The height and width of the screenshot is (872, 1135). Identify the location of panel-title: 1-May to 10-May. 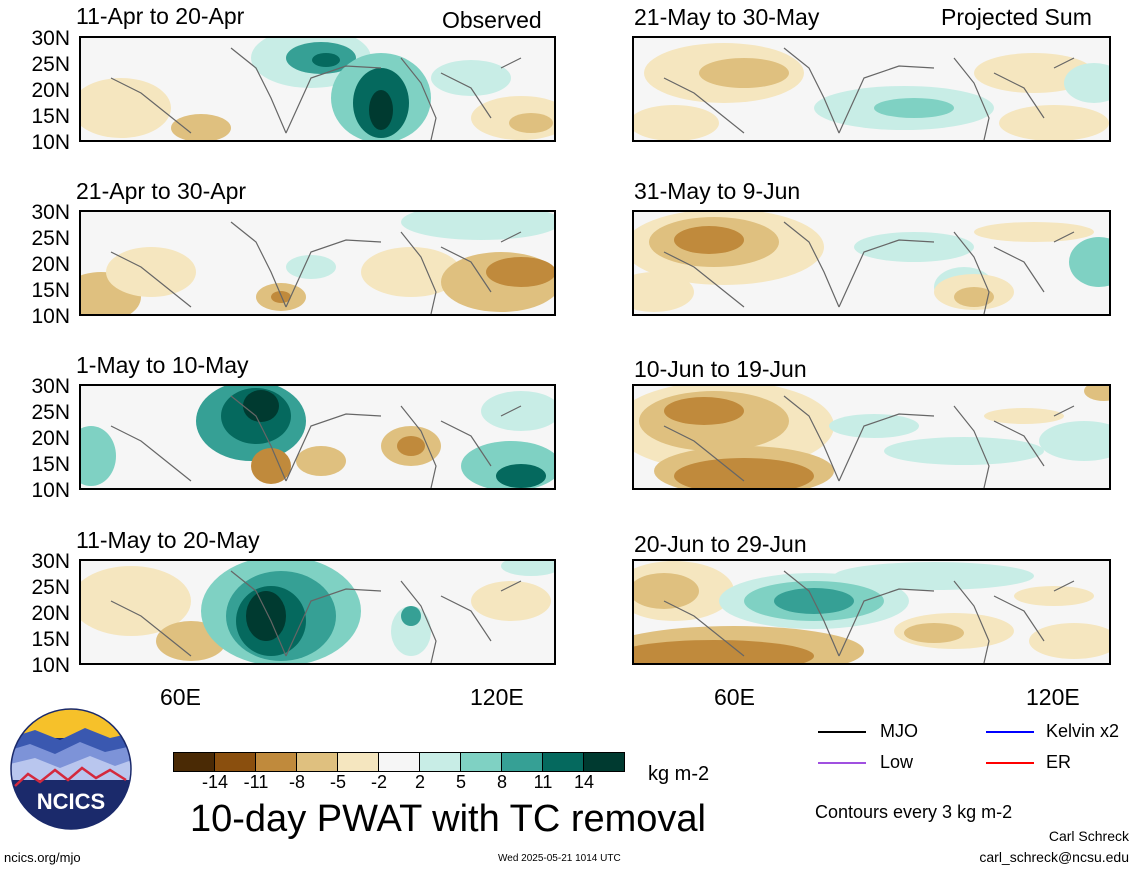
(162, 365).